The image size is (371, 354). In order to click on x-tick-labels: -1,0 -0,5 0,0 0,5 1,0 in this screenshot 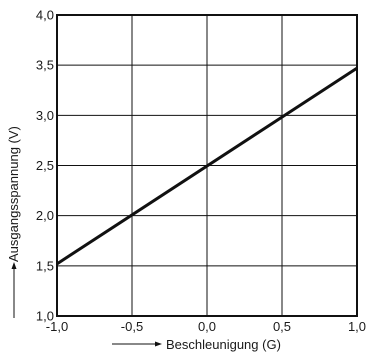, I will do `click(206, 326)`.